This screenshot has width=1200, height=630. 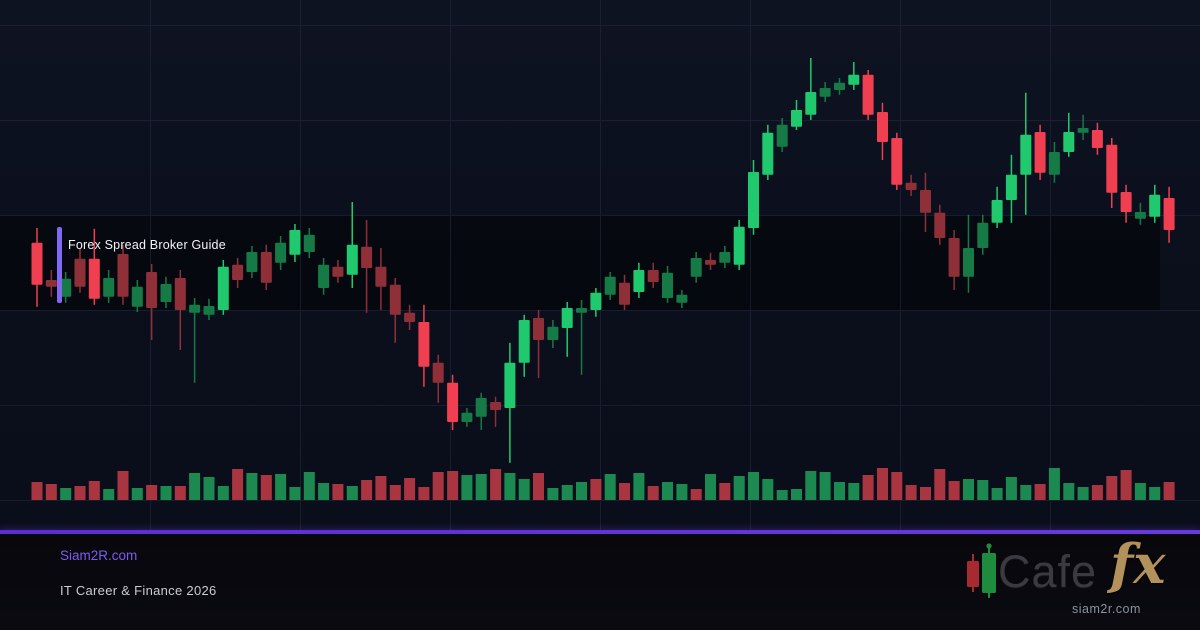 I want to click on footer-divider-line, so click(x=600, y=532).